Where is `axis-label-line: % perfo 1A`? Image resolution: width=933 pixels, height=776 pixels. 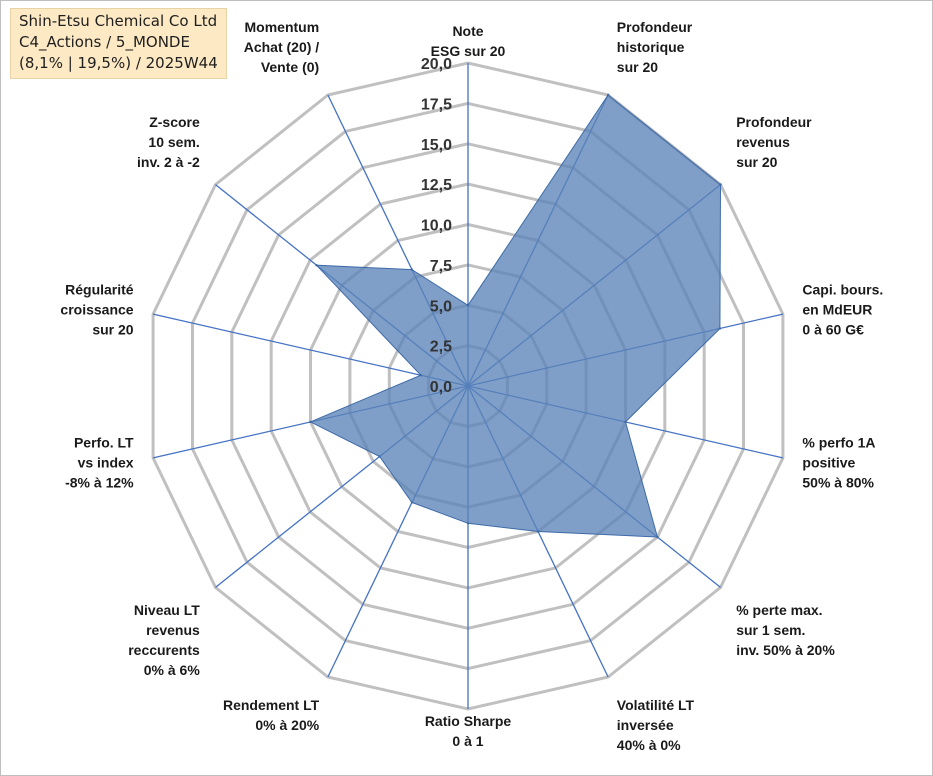 axis-label-line: % perfo 1A is located at coordinates (838, 442).